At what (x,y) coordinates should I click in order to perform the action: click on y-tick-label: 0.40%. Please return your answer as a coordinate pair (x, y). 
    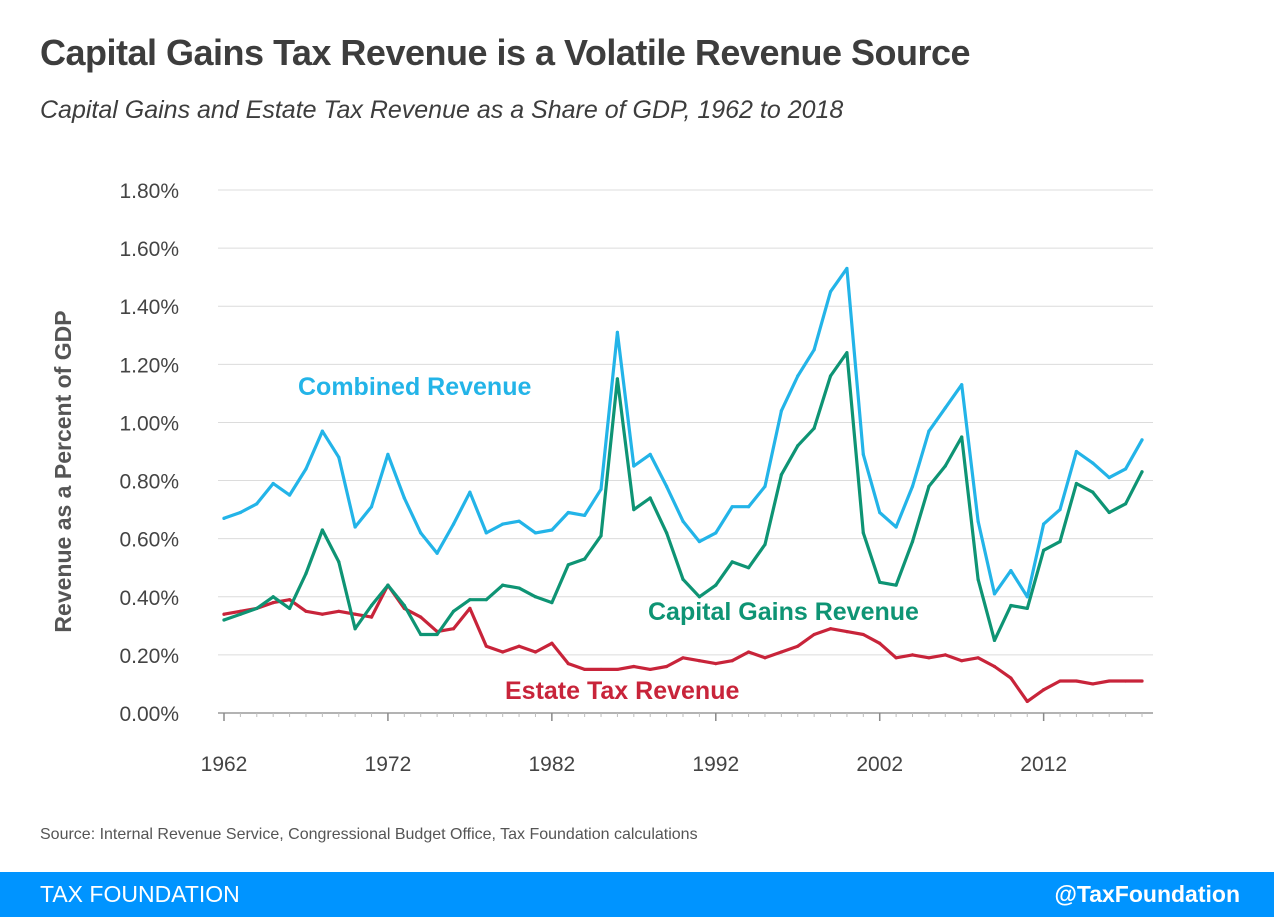
    Looking at the image, I should click on (149, 598).